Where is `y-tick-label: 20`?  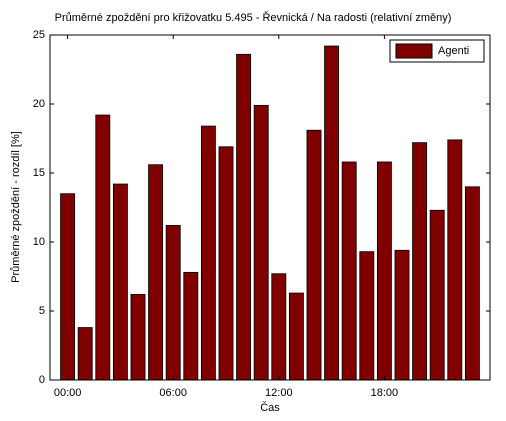
y-tick-label: 20 is located at coordinates (39, 104).